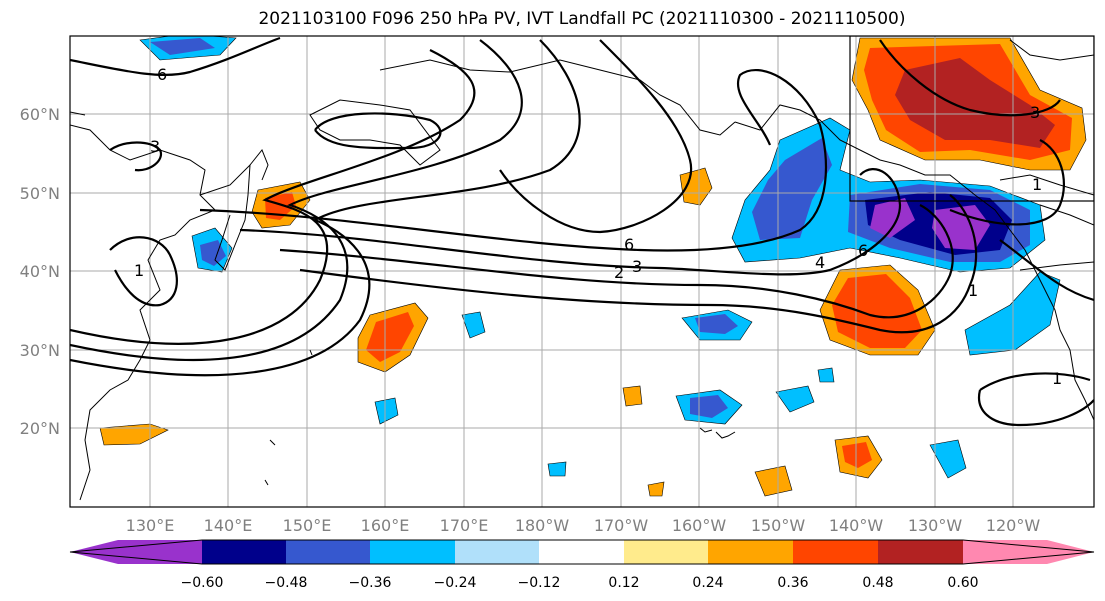  What do you see at coordinates (656, 489) in the screenshot?
I see `positive-anomaly-165w-south` at bounding box center [656, 489].